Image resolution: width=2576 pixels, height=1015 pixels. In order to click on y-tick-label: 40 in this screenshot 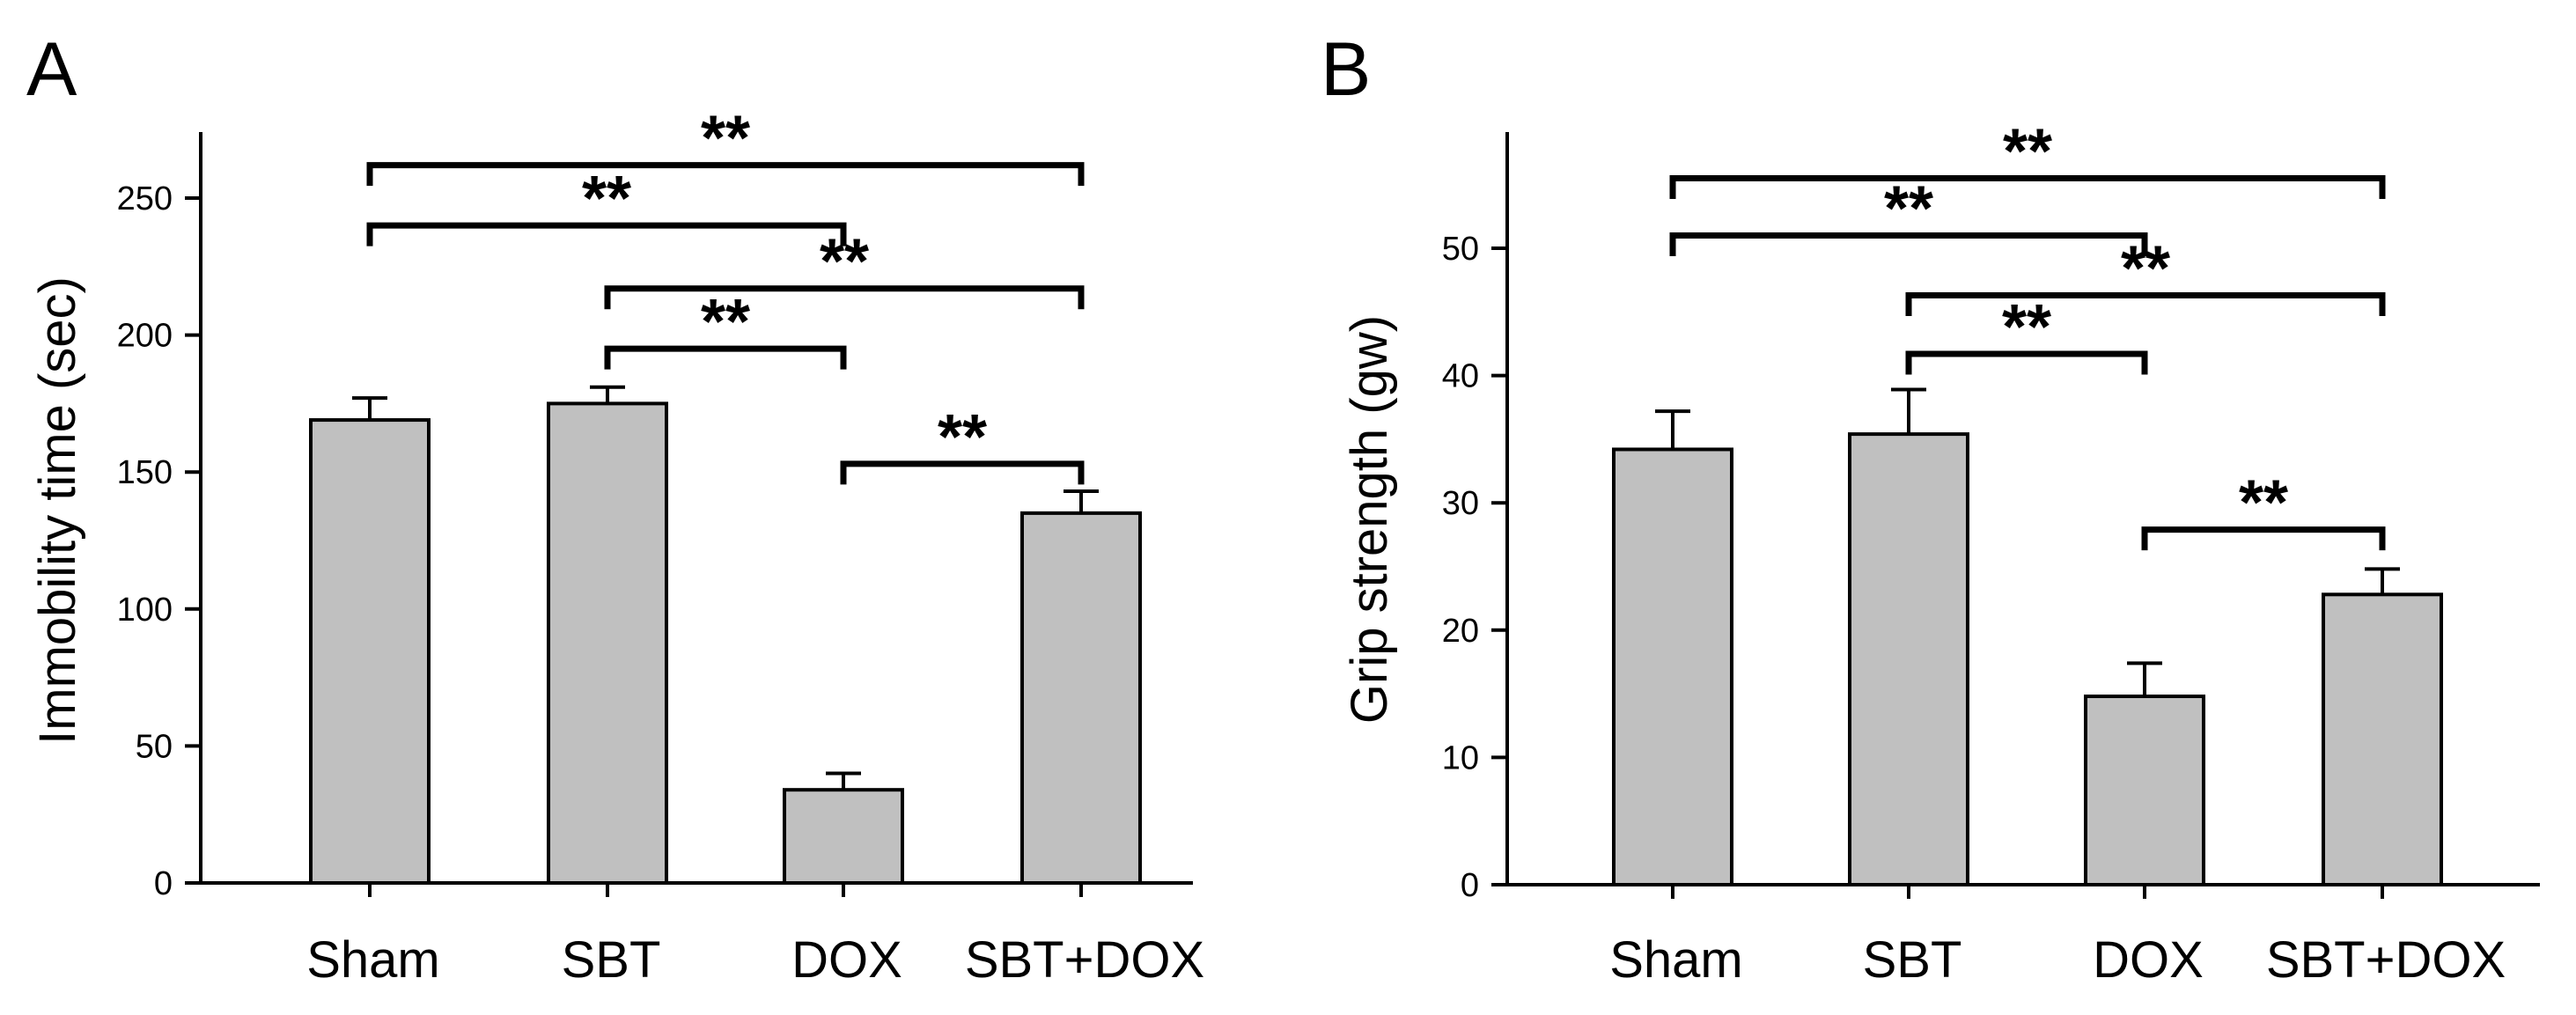, I will do `click(1460, 376)`.